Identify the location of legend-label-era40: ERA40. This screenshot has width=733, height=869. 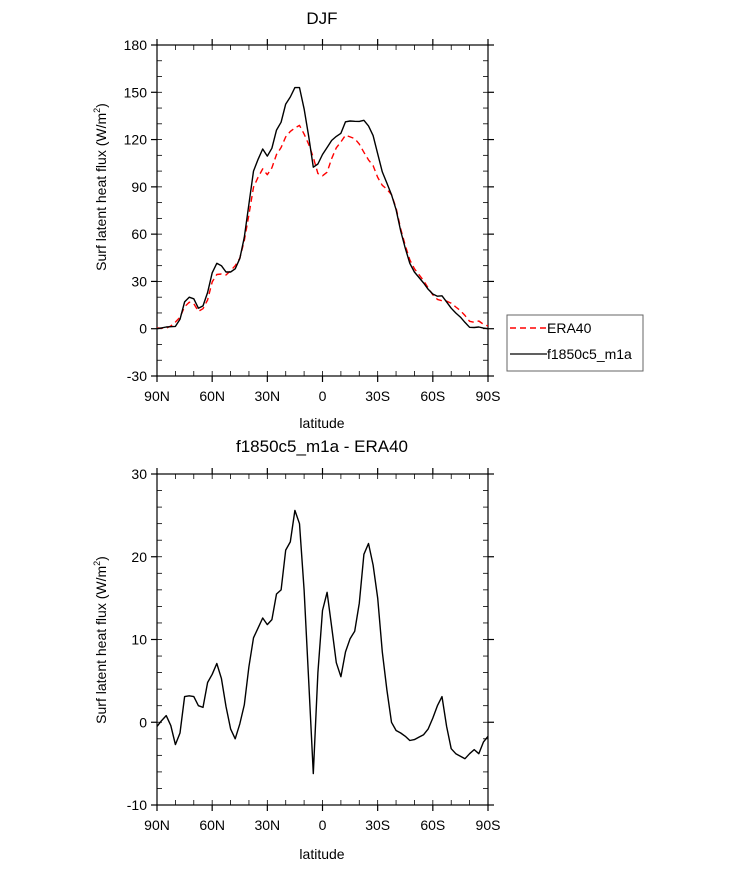
(569, 328).